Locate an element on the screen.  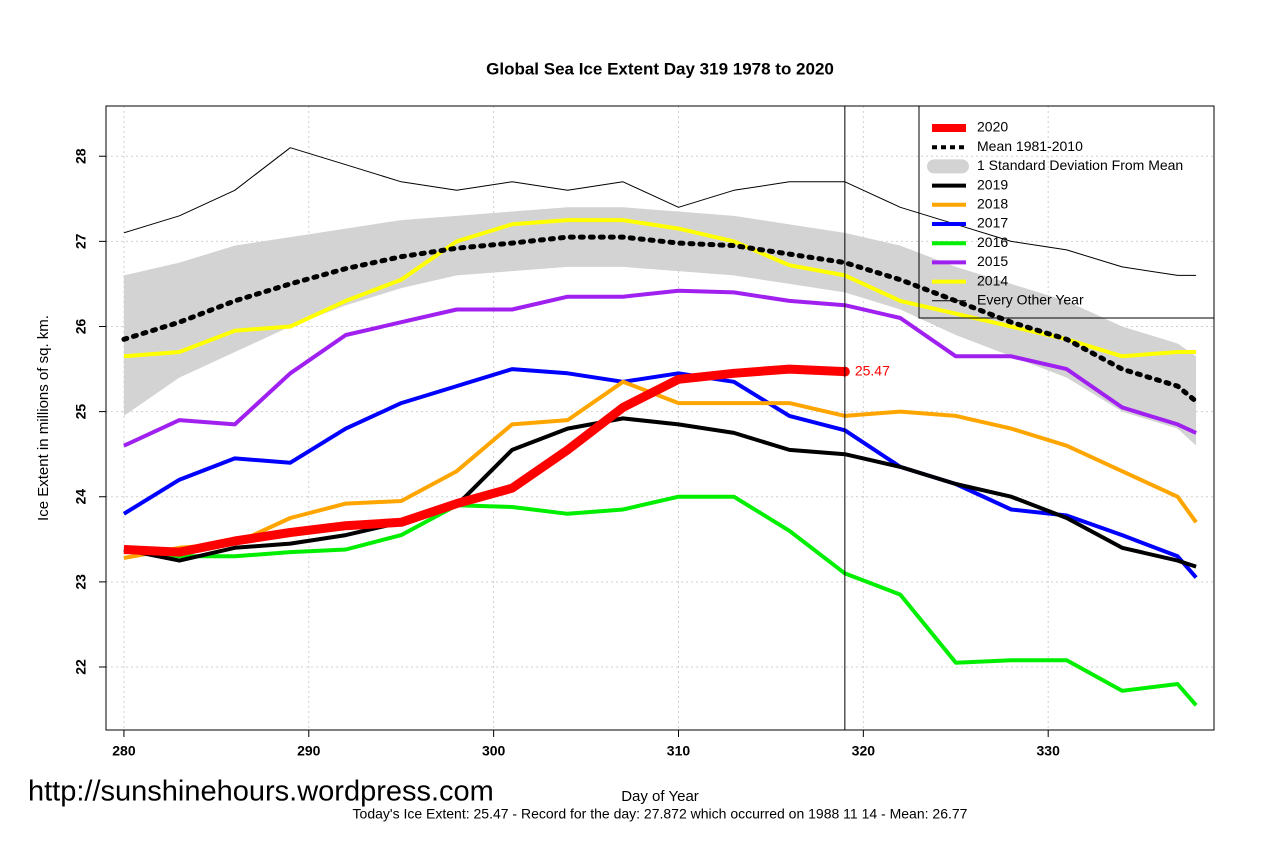
y-tick-label: 23 is located at coordinates (81, 582).